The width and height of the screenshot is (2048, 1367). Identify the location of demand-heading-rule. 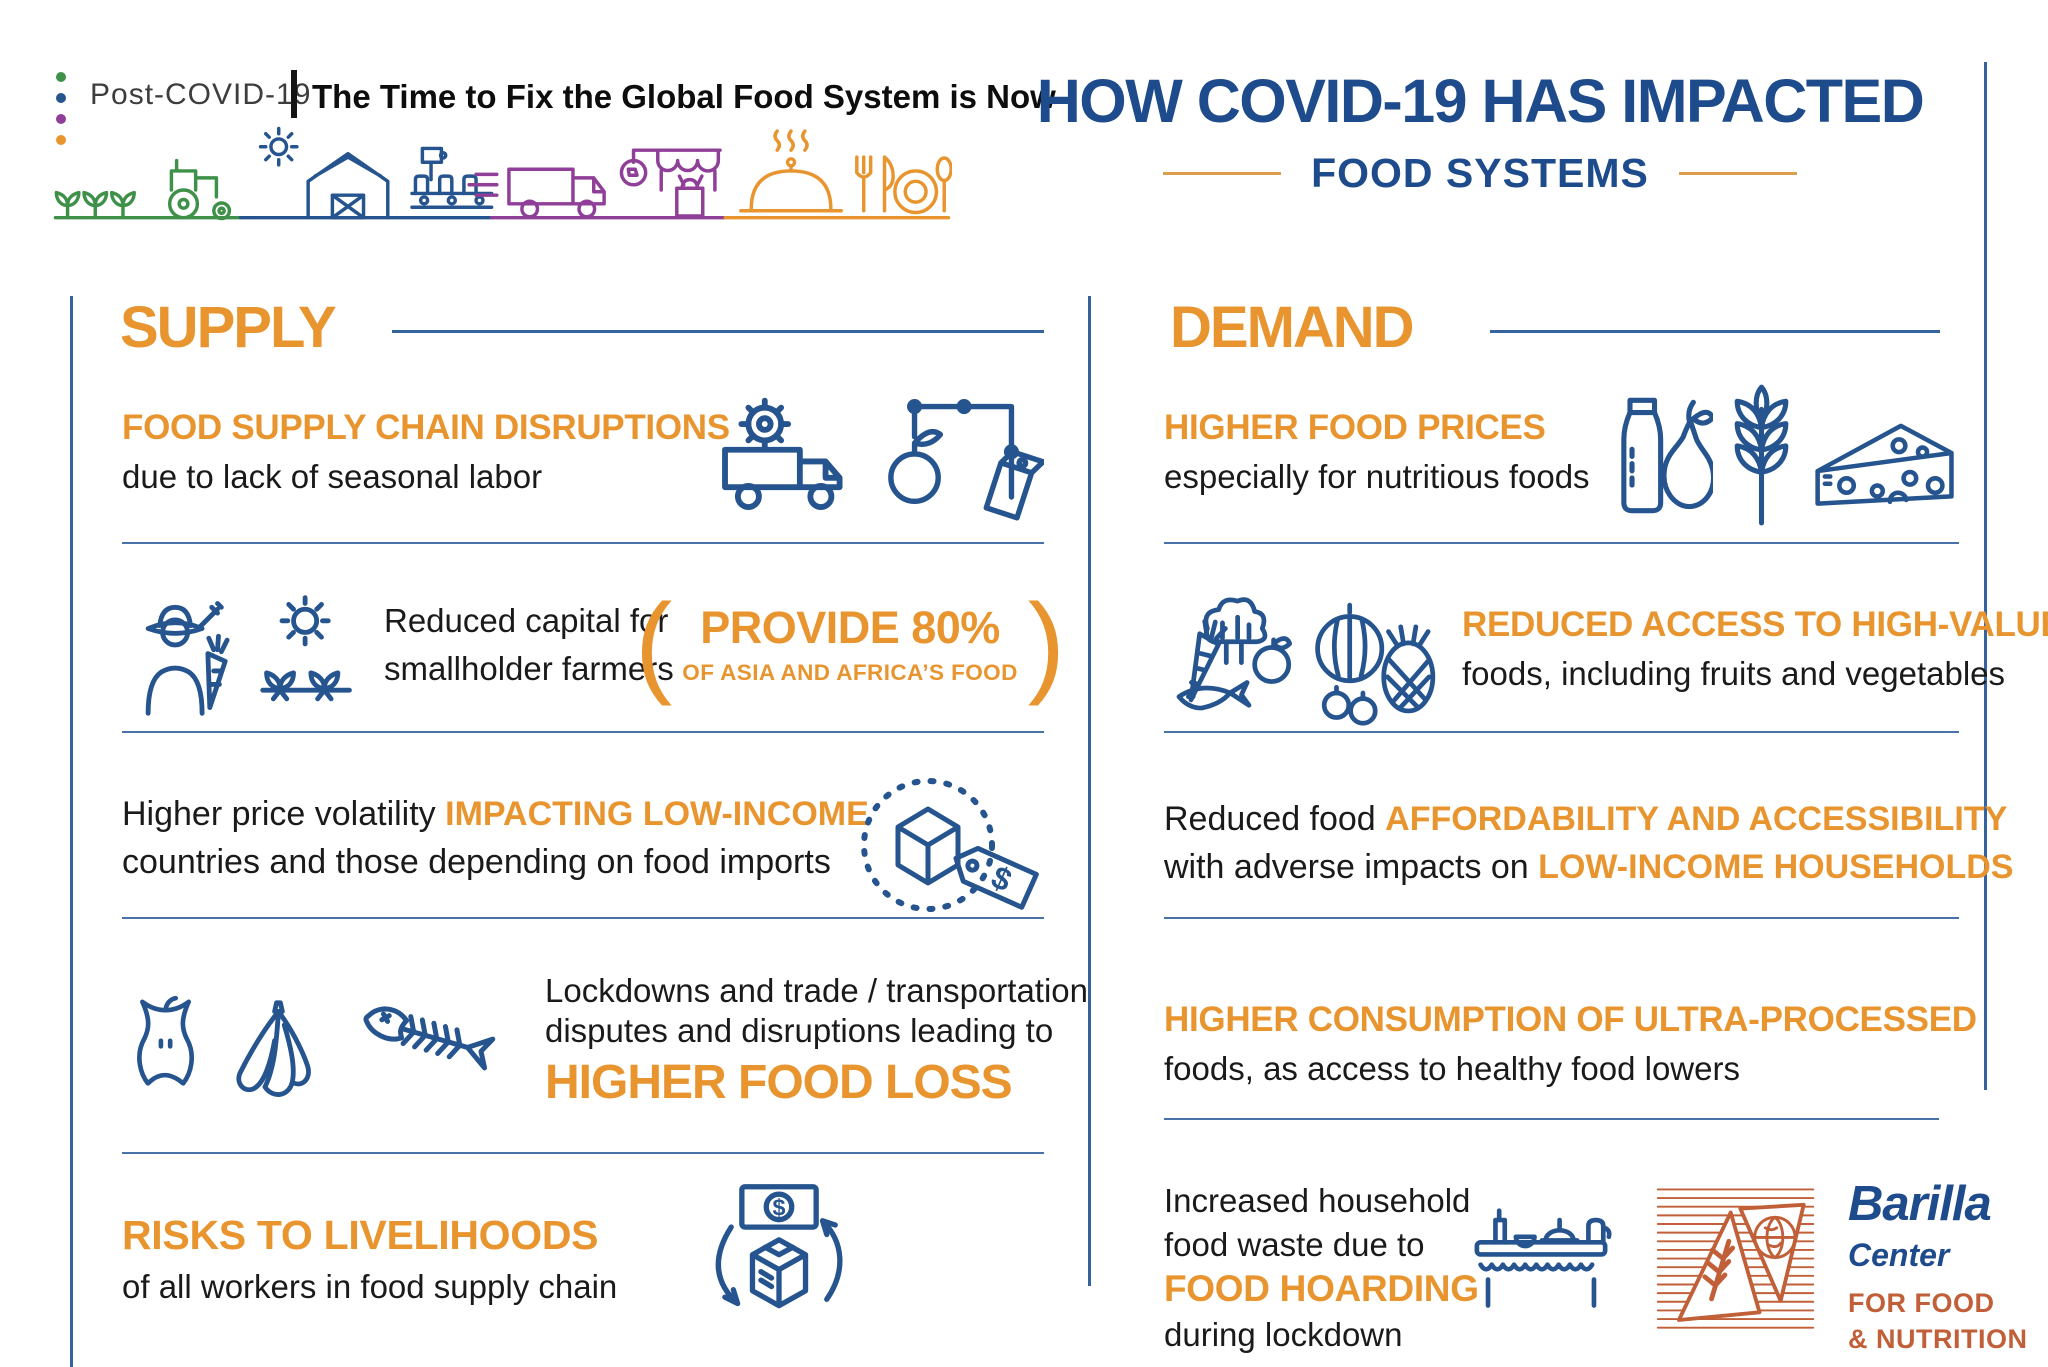
(1715, 331).